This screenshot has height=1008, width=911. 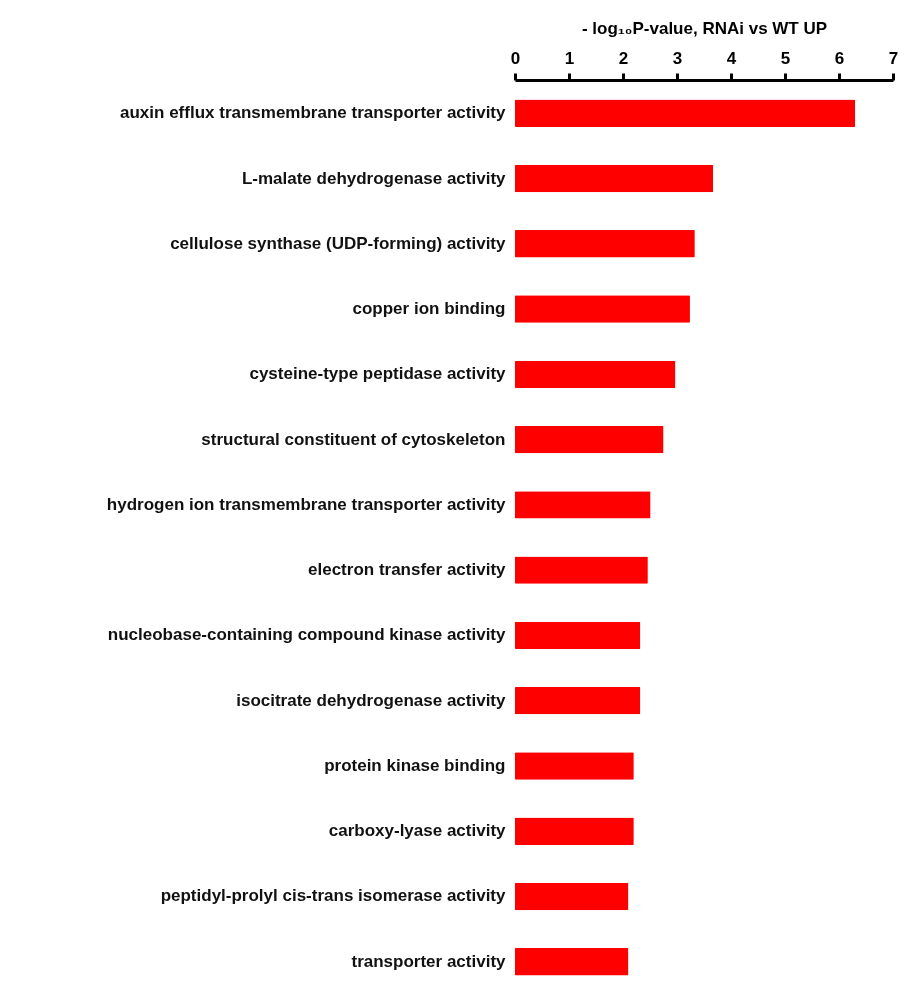 What do you see at coordinates (893, 58) in the screenshot?
I see `x-tick-label: 7` at bounding box center [893, 58].